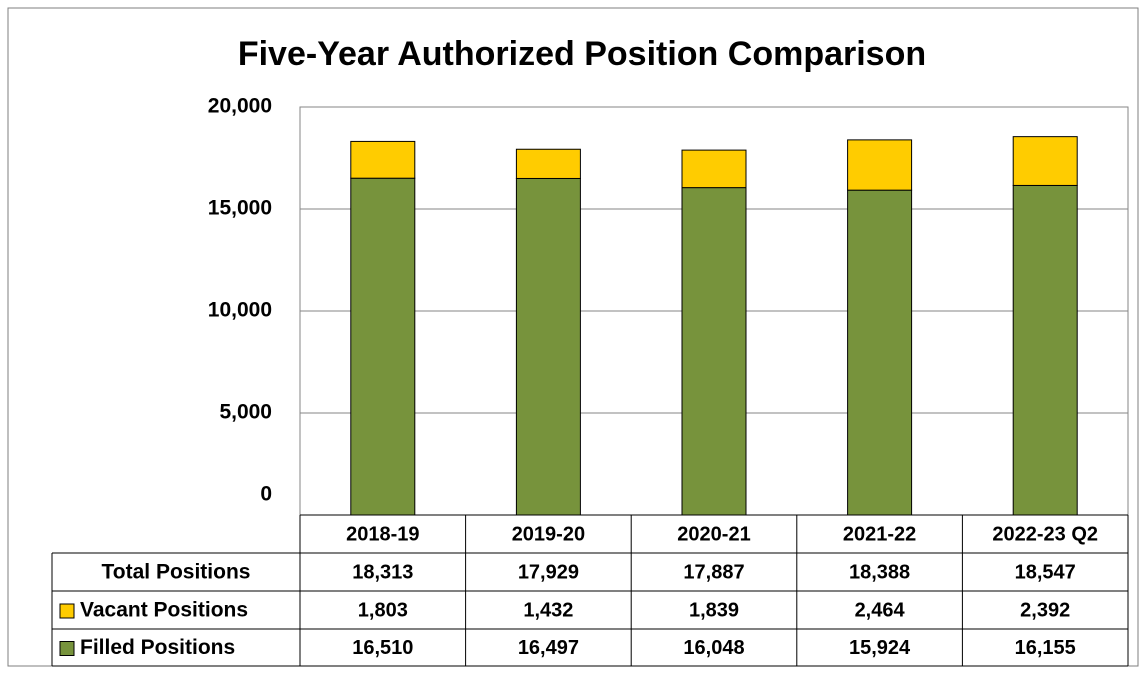 The width and height of the screenshot is (1147, 675). Describe the element at coordinates (713, 572) in the screenshot. I see `table-value: 17,887` at that location.